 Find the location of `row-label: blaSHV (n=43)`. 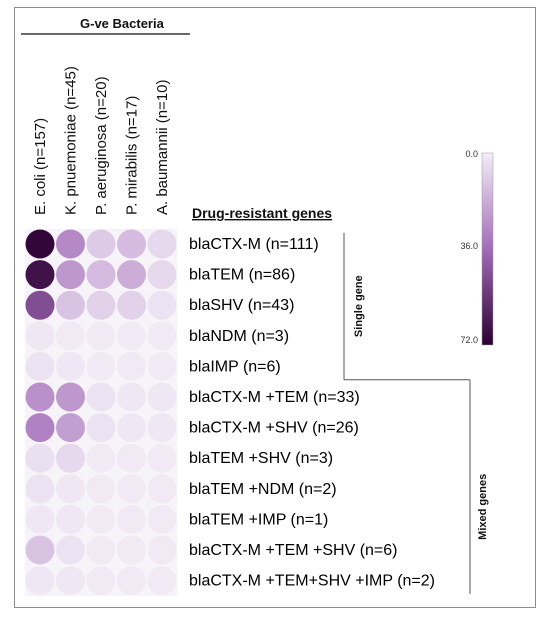

row-label: blaSHV (n=43) is located at coordinates (241, 305).